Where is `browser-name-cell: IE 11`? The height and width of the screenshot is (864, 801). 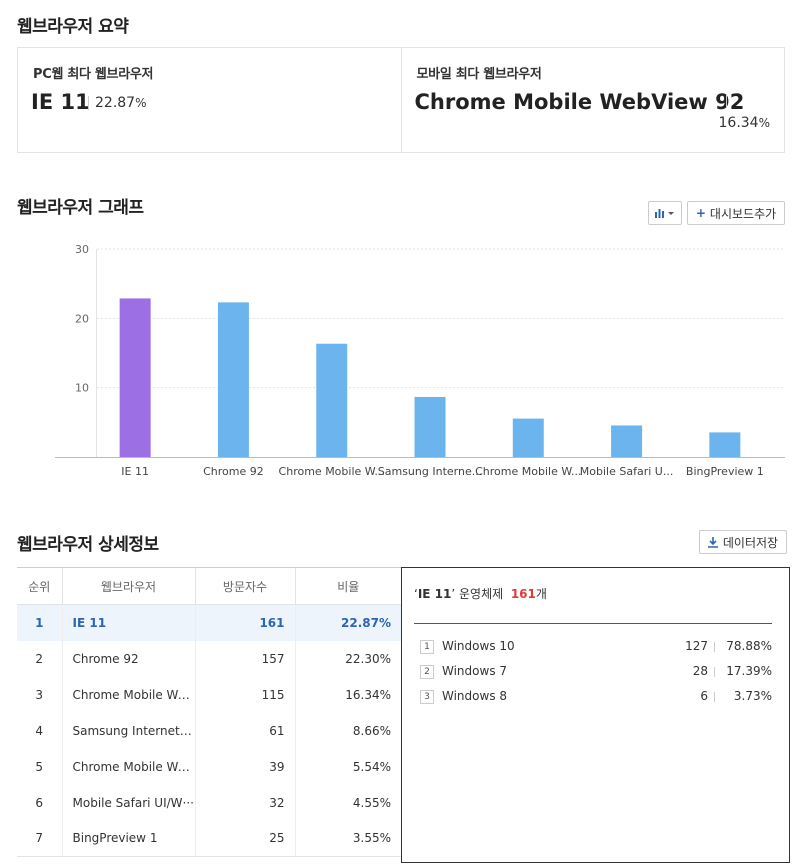
browser-name-cell: IE 11 is located at coordinates (128, 622).